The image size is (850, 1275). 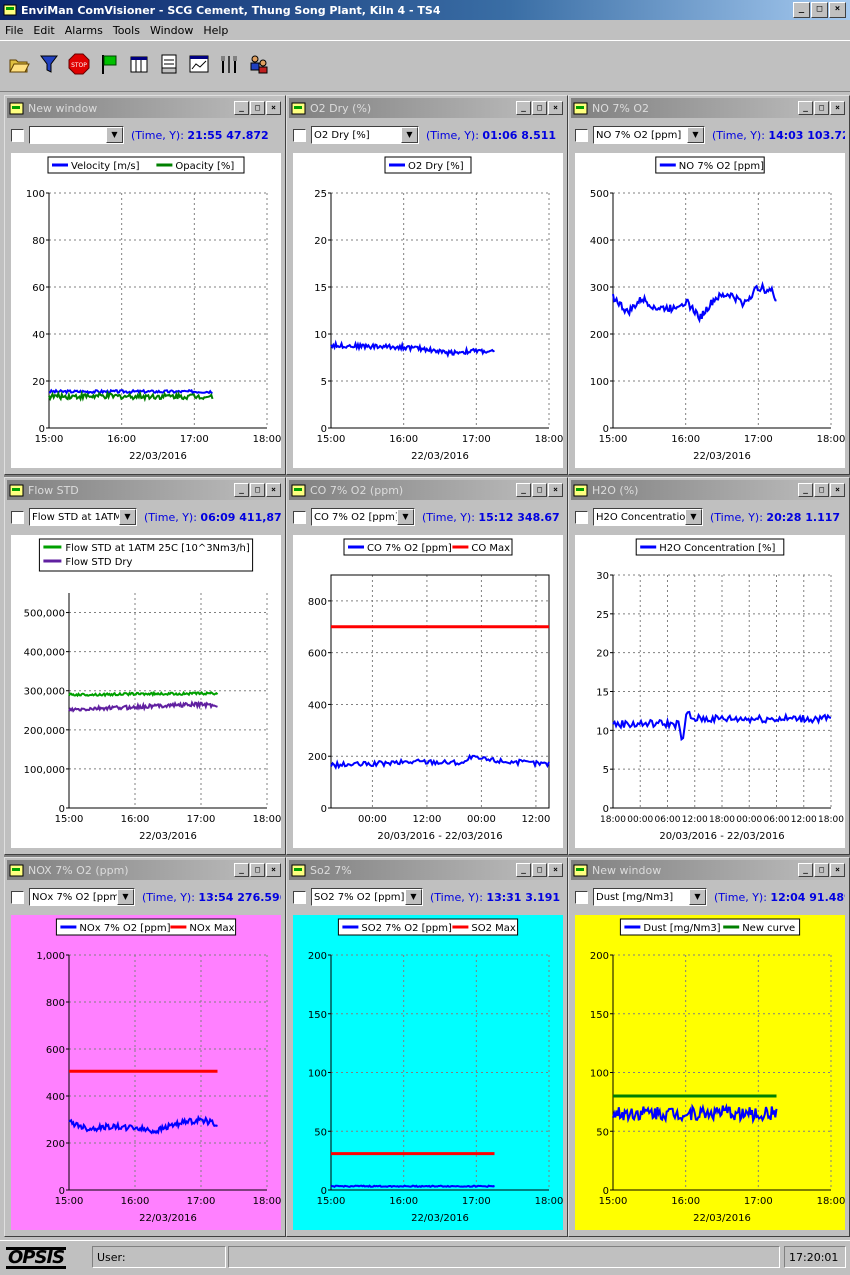 What do you see at coordinates (427, 490) in the screenshot?
I see `chart-window-titlebar: CO 7% O2 (ppm) _ □ ×` at bounding box center [427, 490].